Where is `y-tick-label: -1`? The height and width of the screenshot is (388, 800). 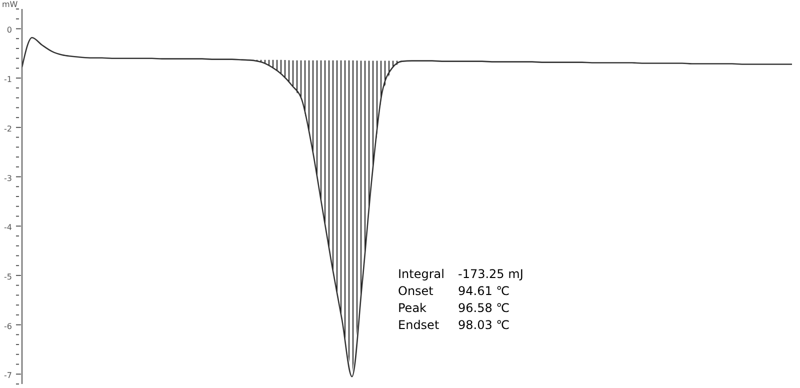
y-tick-label: -1 is located at coordinates (8, 79).